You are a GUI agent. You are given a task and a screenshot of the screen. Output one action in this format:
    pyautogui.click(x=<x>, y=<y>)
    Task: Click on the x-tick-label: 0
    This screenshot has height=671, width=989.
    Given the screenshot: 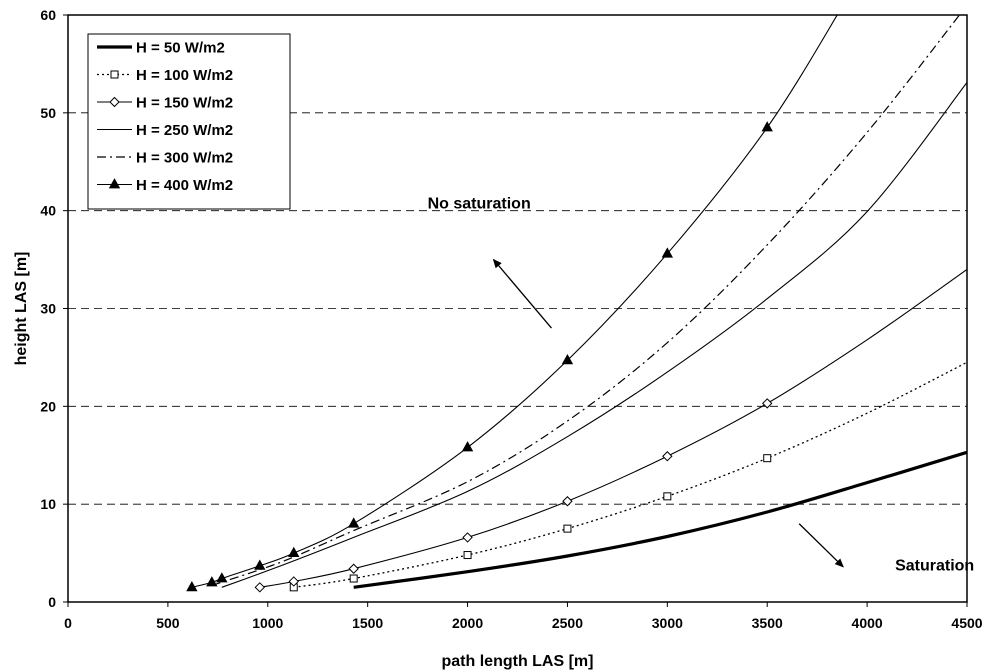 What is the action you would take?
    pyautogui.click(x=68, y=623)
    